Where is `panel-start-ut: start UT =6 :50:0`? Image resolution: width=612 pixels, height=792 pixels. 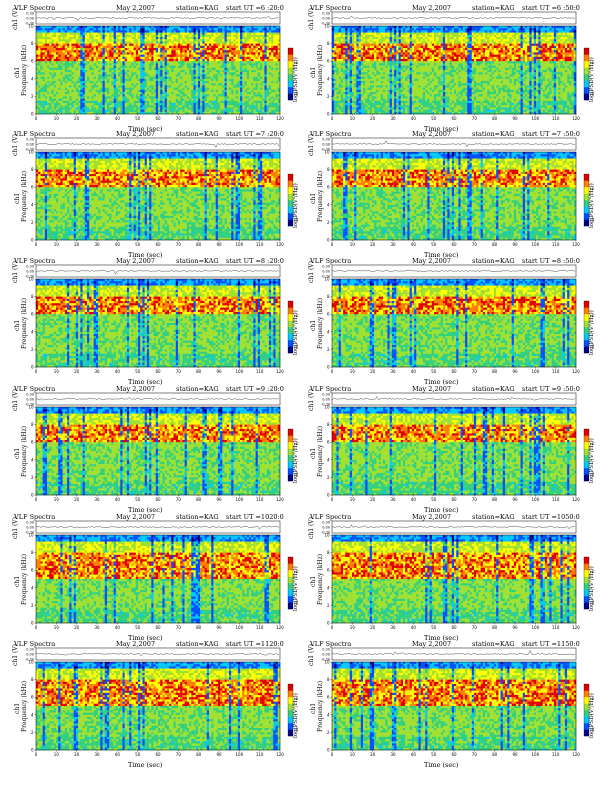 panel-start-ut: start UT =6 :50:0 is located at coordinates (551, 8).